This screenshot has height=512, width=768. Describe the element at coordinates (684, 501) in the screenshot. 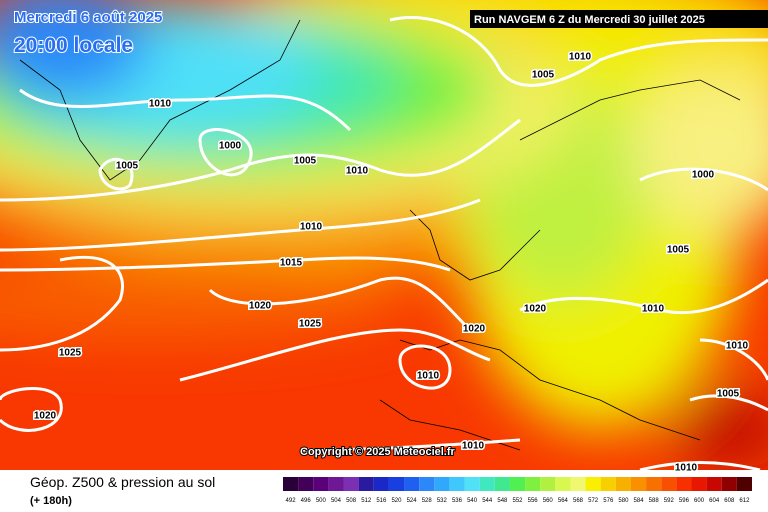

I see `colorbar-tick-label: 596` at that location.